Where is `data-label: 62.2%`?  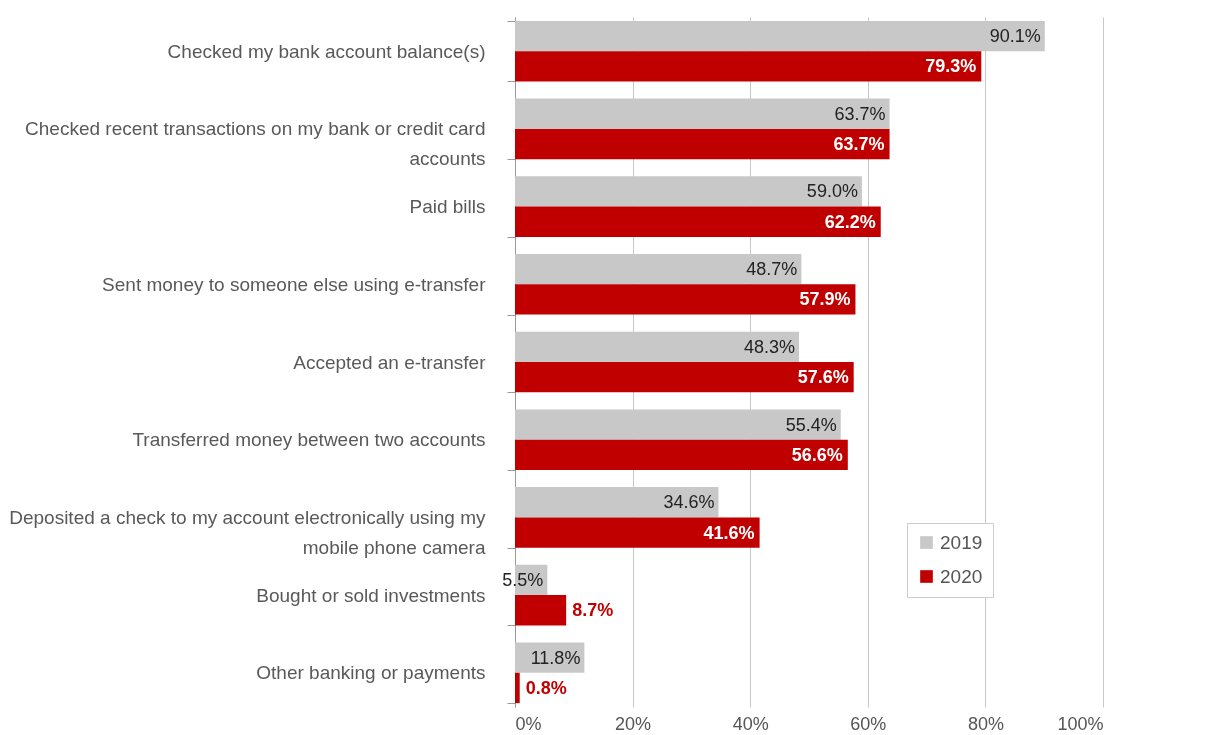 data-label: 62.2% is located at coordinates (850, 221).